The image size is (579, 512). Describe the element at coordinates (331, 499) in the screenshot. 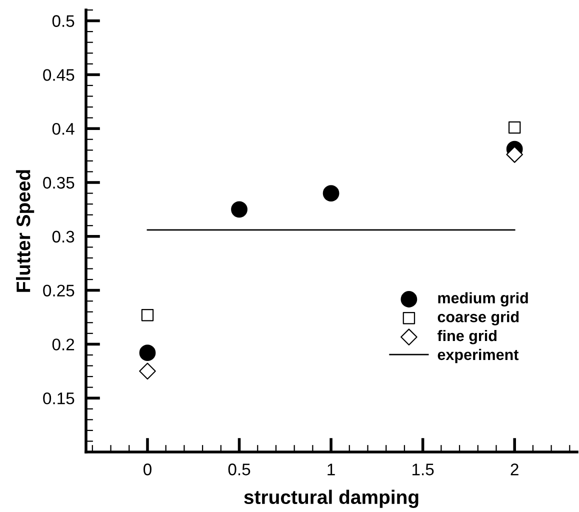

I see `x-axis-title: structural damping` at that location.